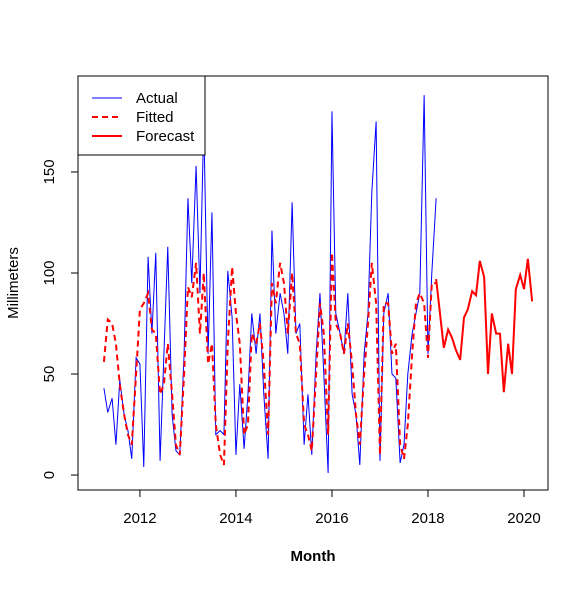 The width and height of the screenshot is (588, 592). I want to click on x-tick-label: 2012, so click(139, 518).